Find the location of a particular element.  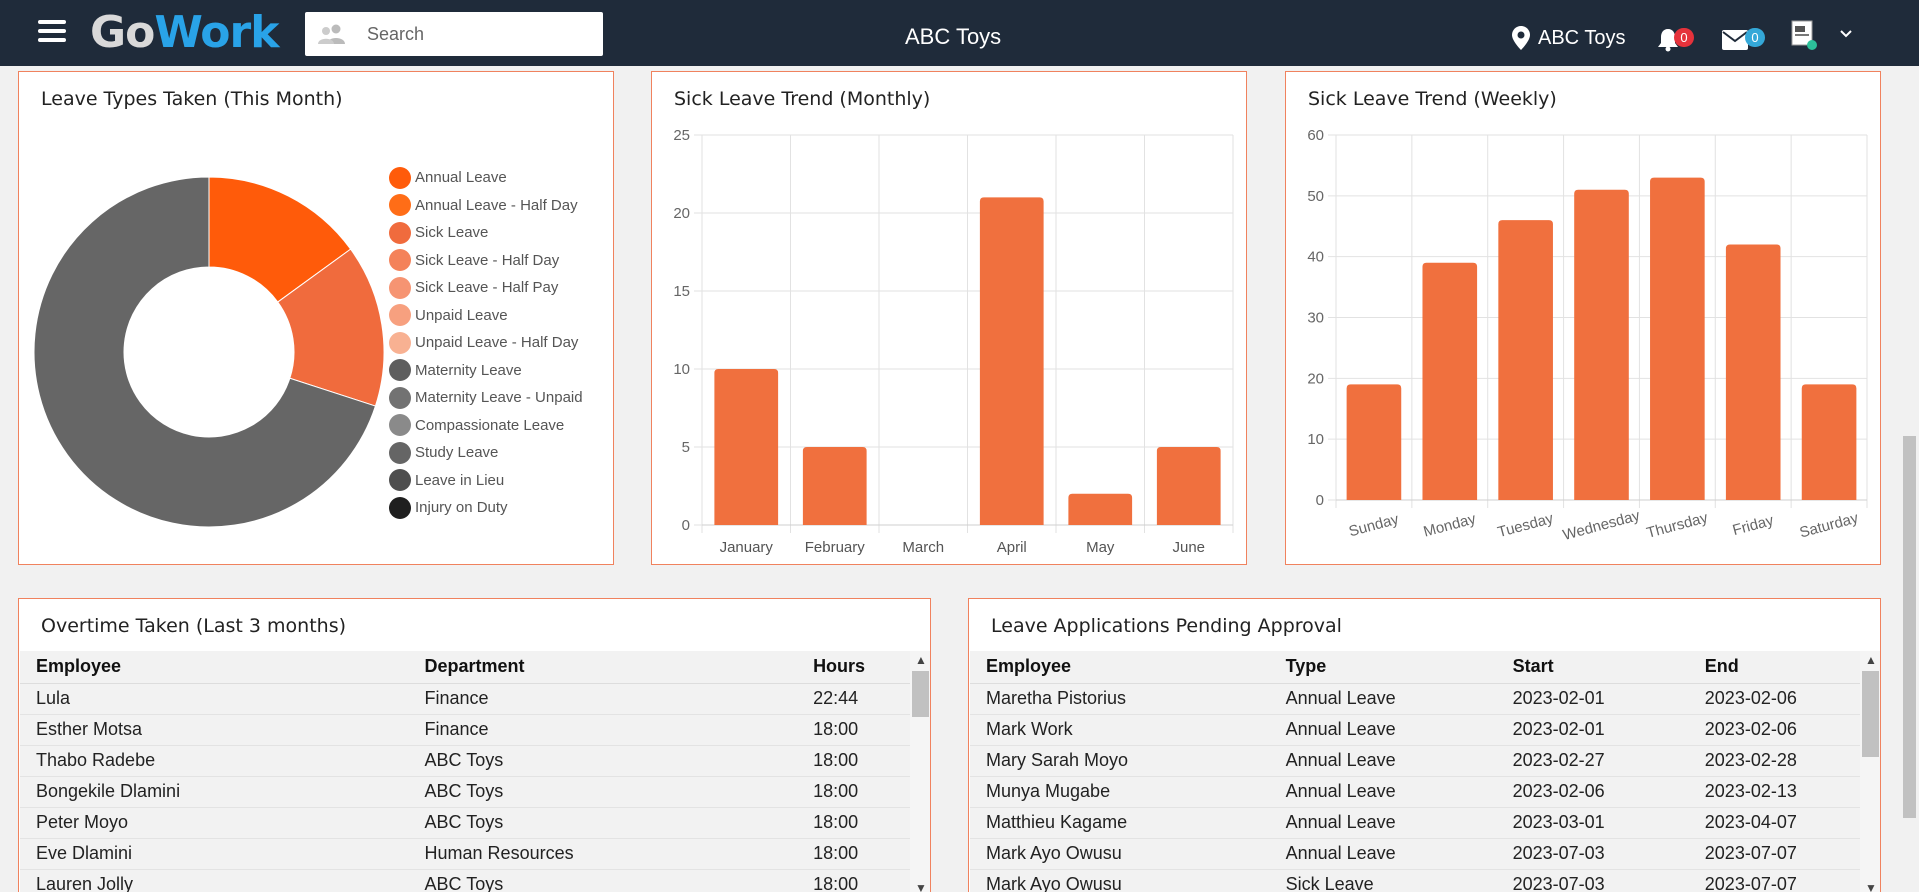

page-scrollbar-thumb is located at coordinates (1909, 627).